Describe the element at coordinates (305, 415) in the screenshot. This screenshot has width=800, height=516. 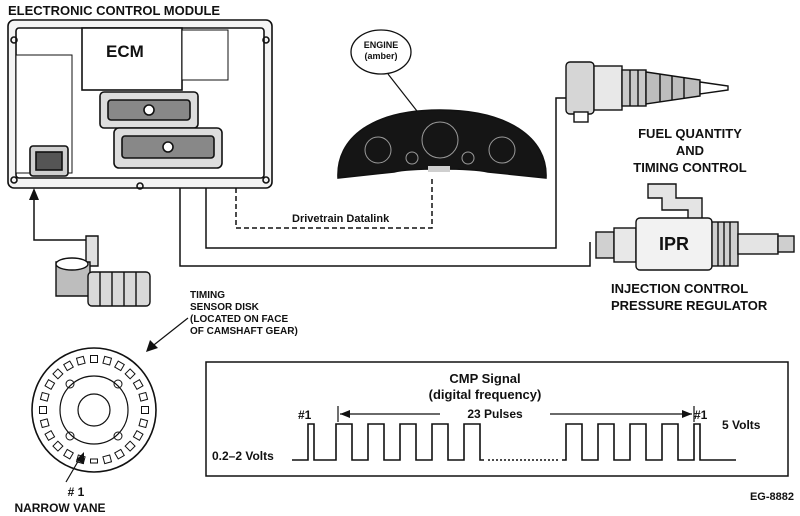
I see `first-pulse-label: #1` at that location.